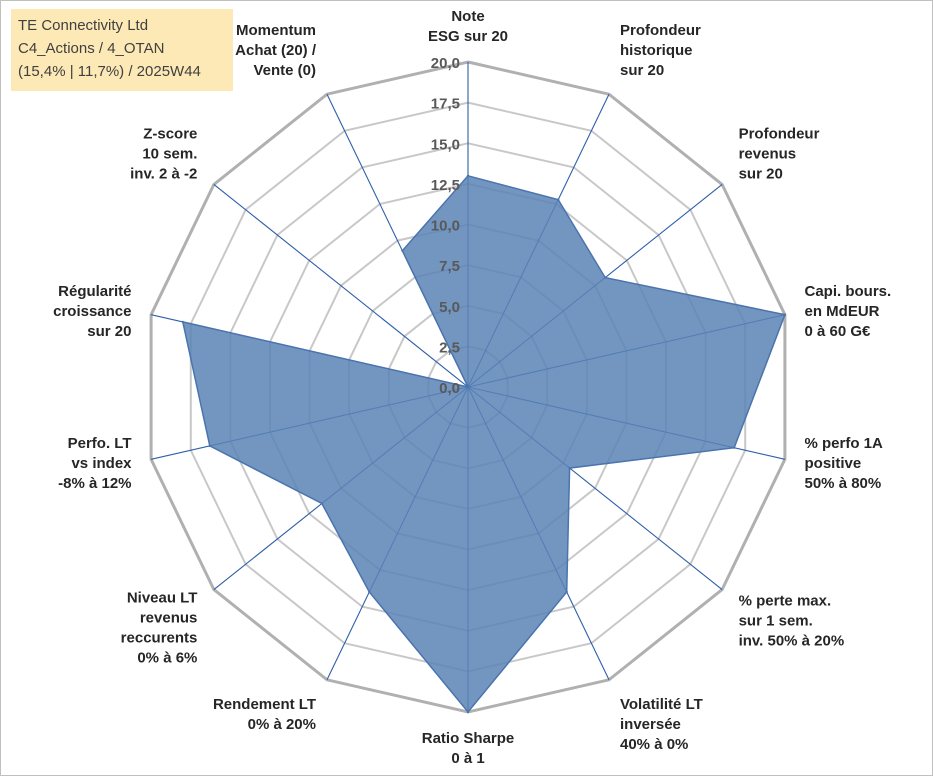 The width and height of the screenshot is (933, 776). I want to click on axis-label-line: croissance, so click(92, 311).